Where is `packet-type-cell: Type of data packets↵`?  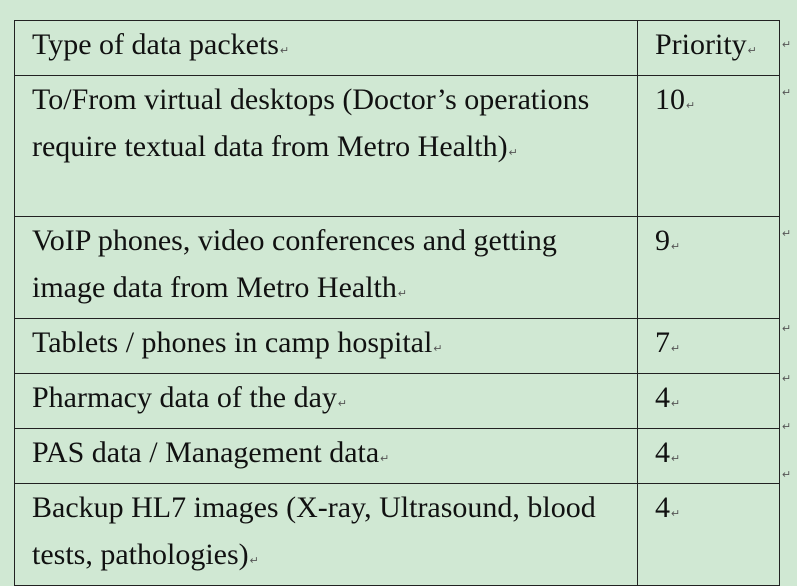
packet-type-cell: Type of data packets↵ is located at coordinates (326, 48).